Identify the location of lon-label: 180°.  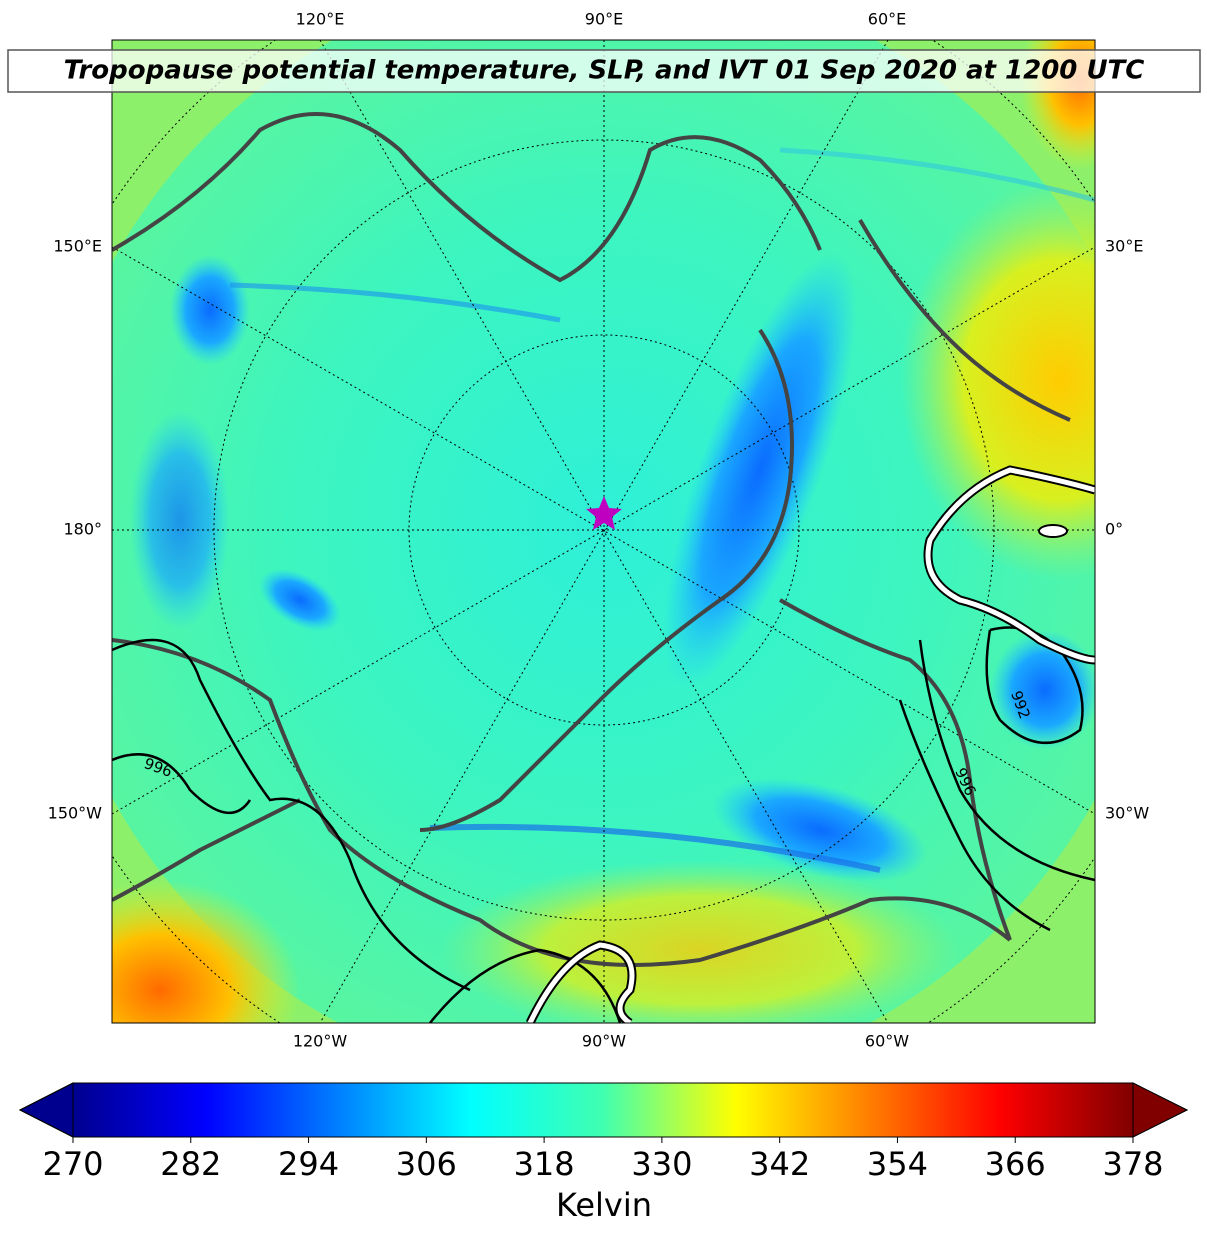
(82, 529).